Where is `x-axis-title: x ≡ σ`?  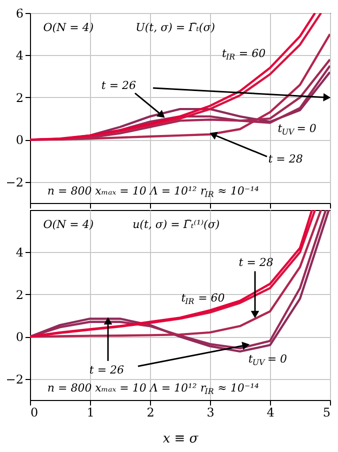
x-axis-title: x ≡ σ is located at coordinates (181, 439).